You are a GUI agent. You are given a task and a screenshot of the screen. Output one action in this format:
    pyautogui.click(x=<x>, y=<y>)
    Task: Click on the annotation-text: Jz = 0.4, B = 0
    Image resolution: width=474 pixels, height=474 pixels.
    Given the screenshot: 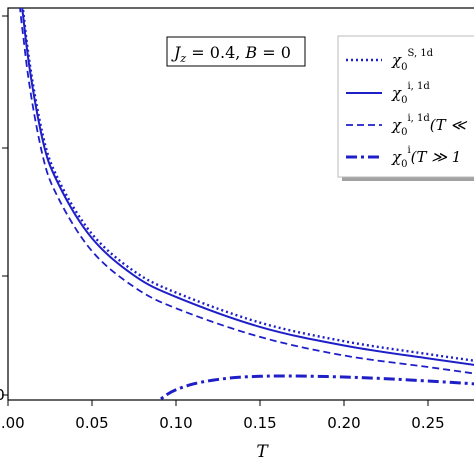 What is the action you would take?
    pyautogui.click(x=231, y=54)
    